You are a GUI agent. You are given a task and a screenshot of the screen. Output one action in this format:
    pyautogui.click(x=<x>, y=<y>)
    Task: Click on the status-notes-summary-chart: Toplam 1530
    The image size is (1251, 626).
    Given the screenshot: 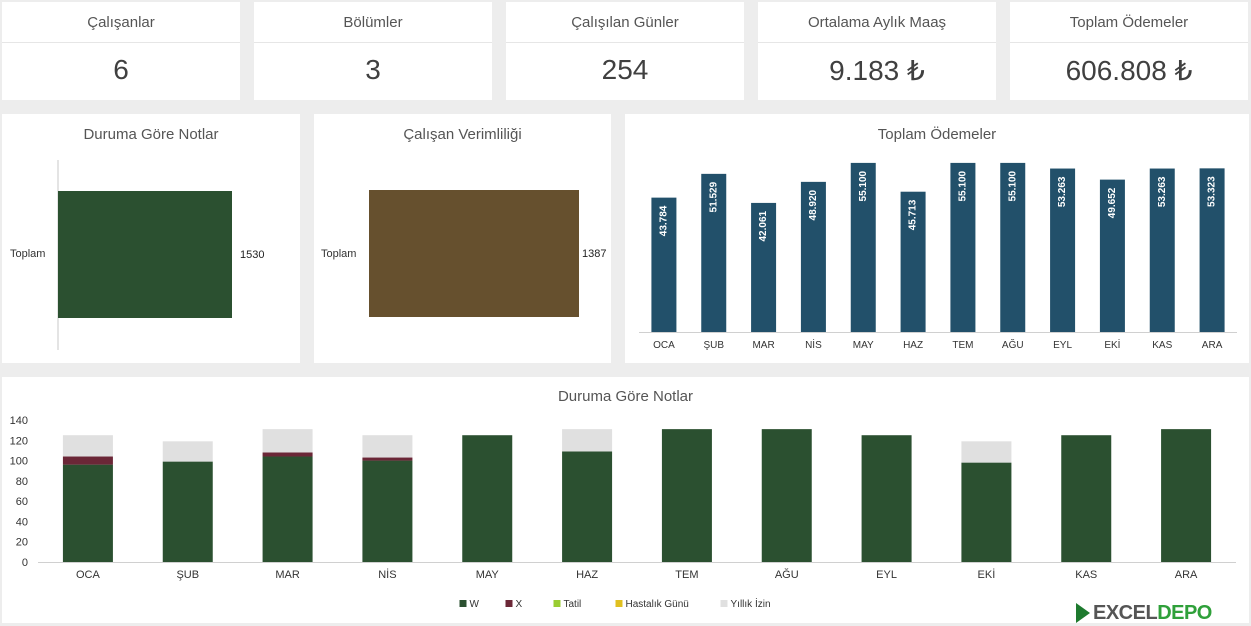 What is the action you would take?
    pyautogui.click(x=137, y=255)
    